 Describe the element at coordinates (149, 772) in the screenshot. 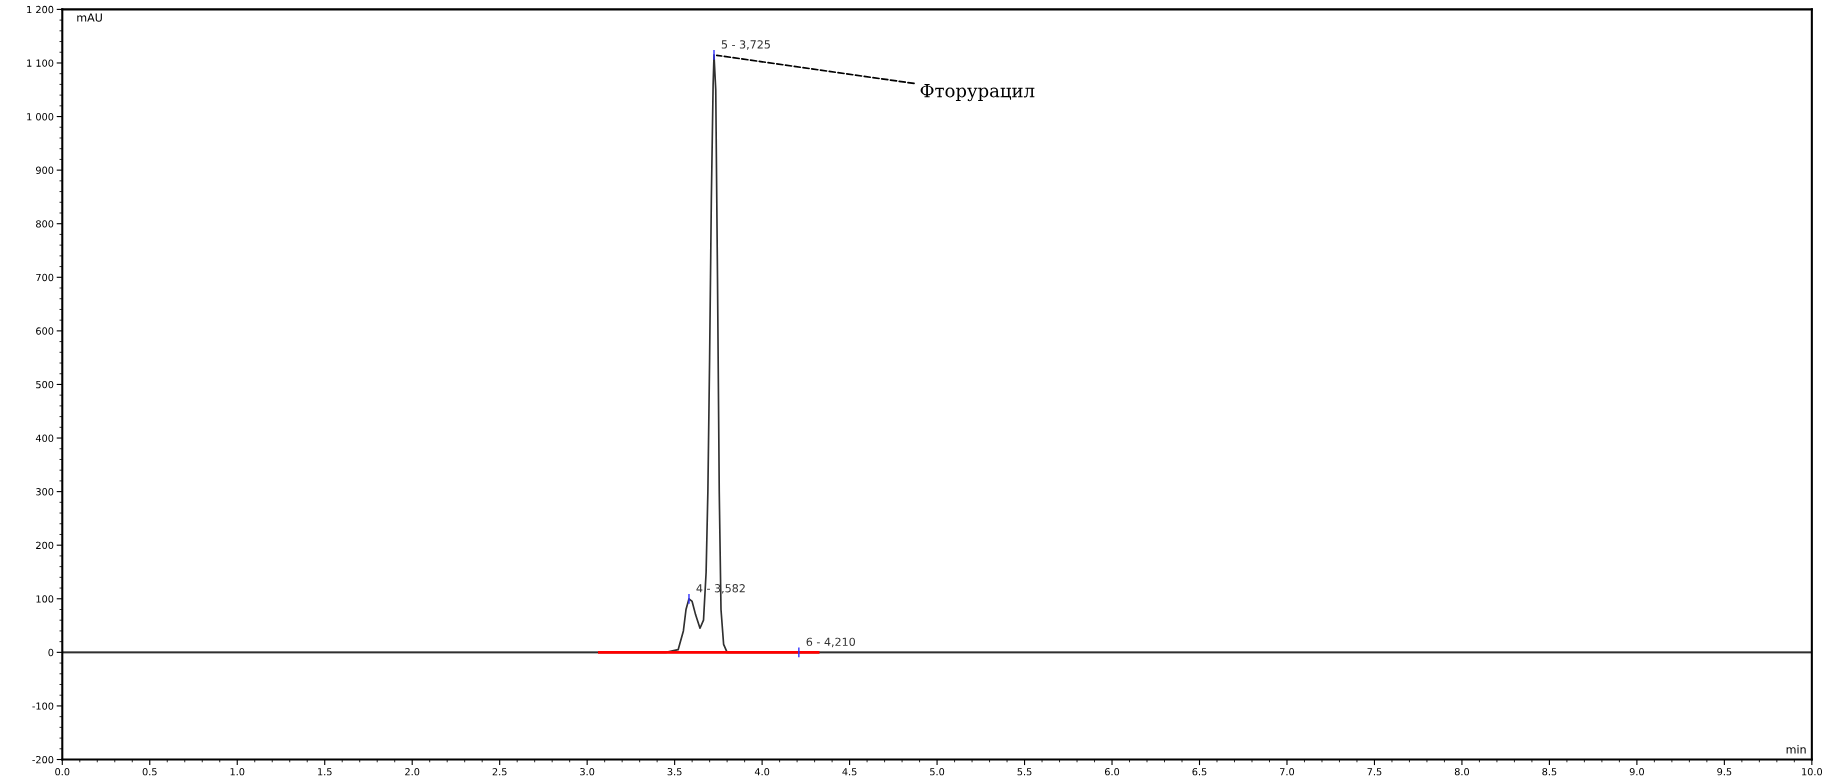

I see `x-tick-label: 0.5` at that location.